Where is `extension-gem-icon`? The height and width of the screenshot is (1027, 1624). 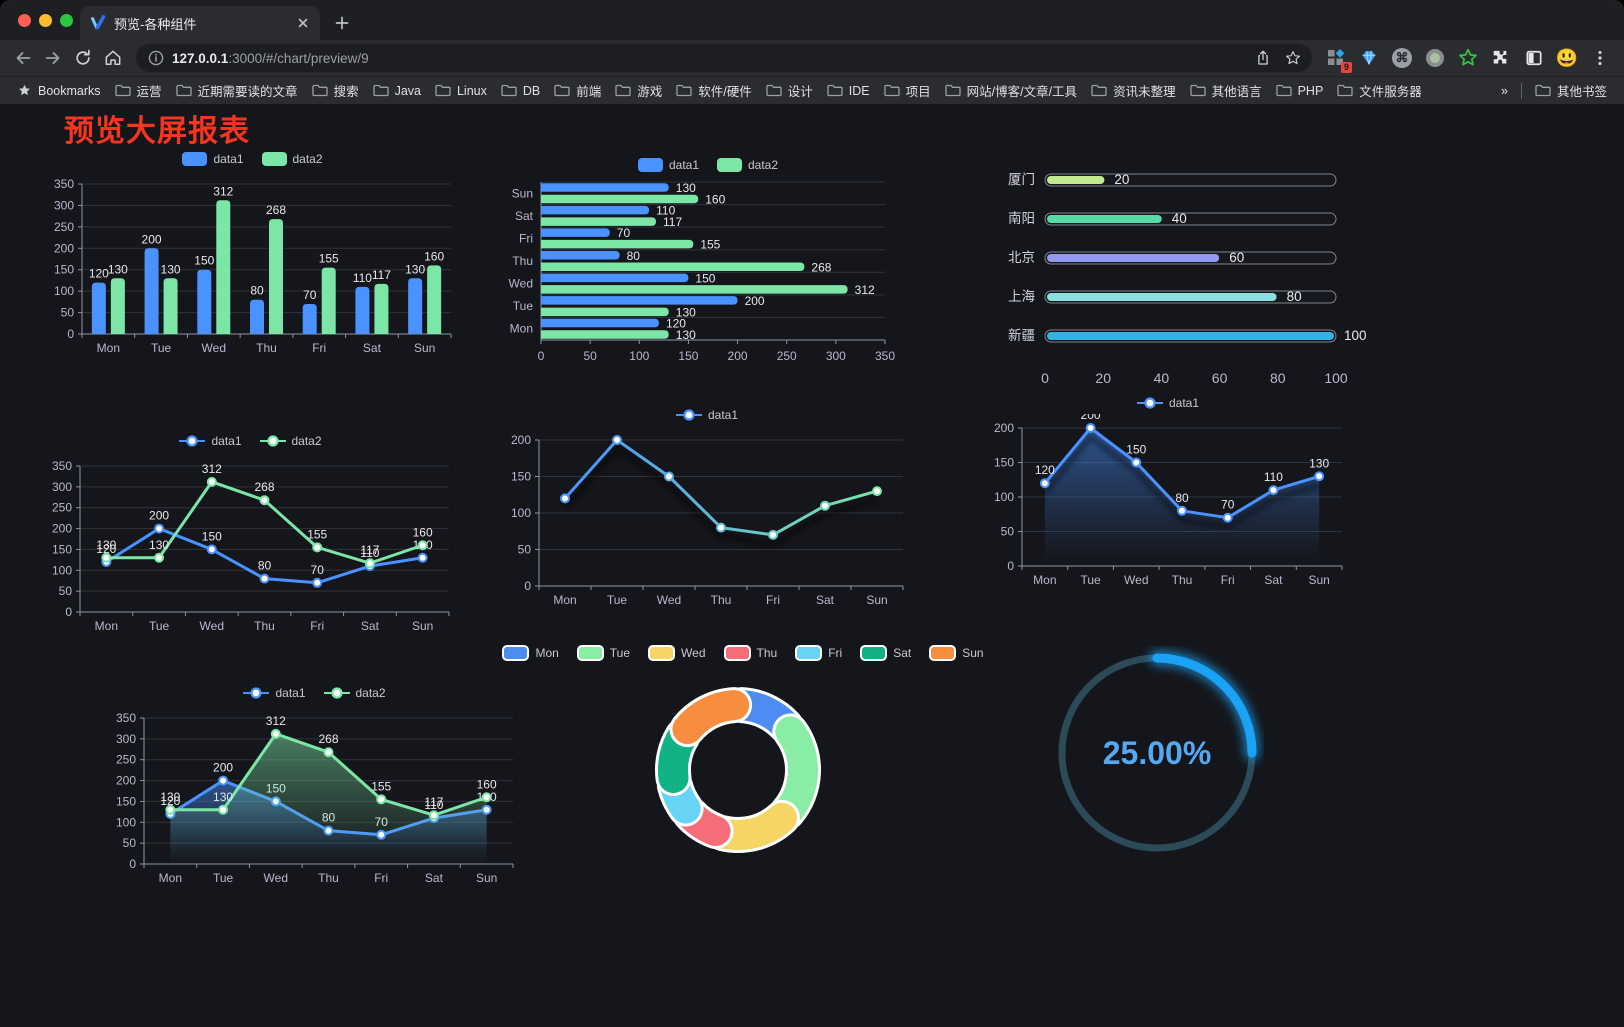
extension-gem-icon is located at coordinates (1369, 58).